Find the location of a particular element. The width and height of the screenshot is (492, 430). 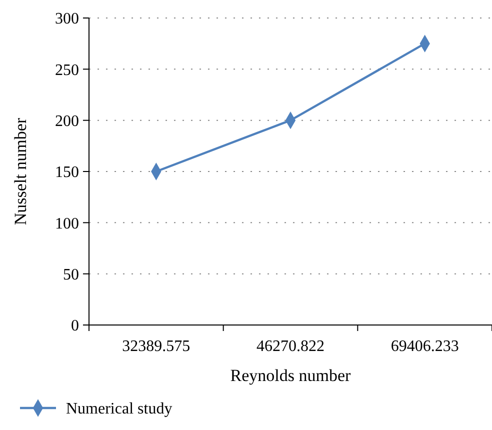

x-axis-title: Reynolds number is located at coordinates (291, 375).